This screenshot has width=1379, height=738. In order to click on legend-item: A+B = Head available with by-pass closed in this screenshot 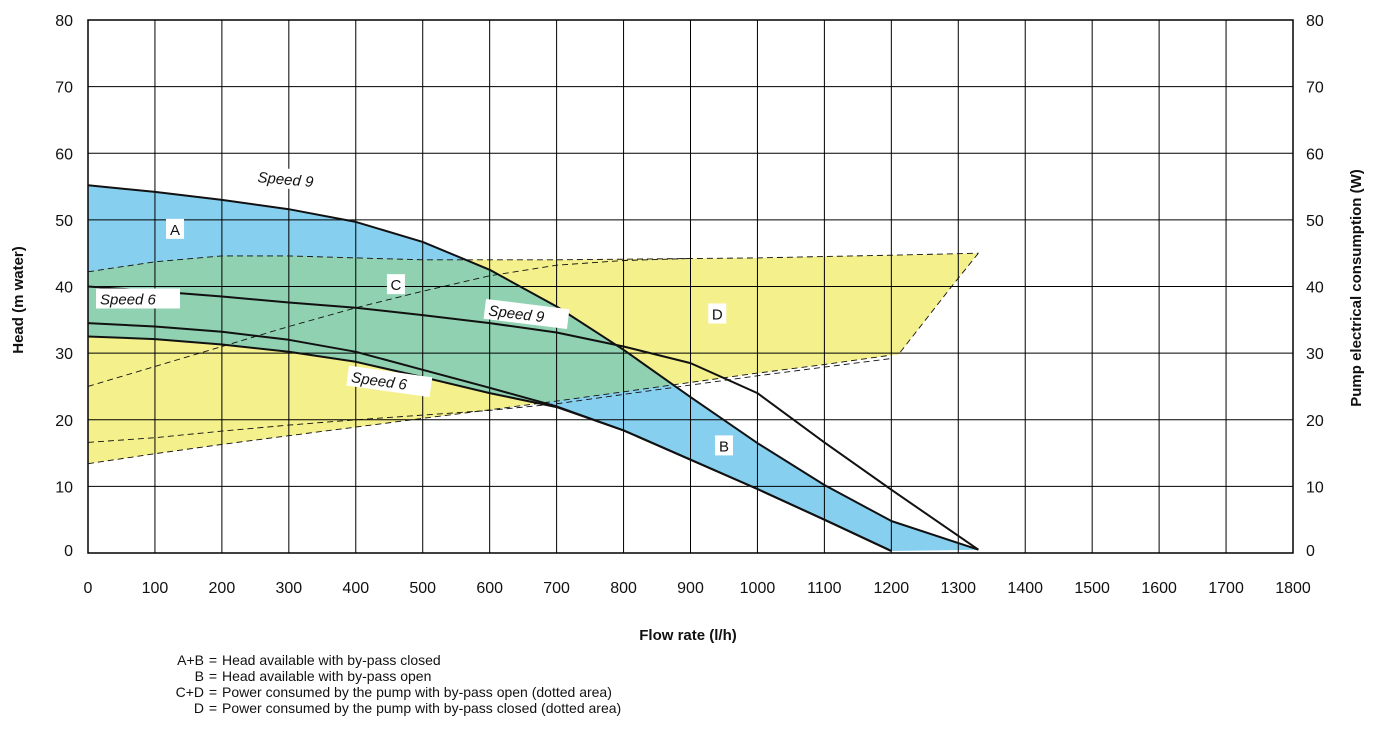, I will do `click(384, 660)`.